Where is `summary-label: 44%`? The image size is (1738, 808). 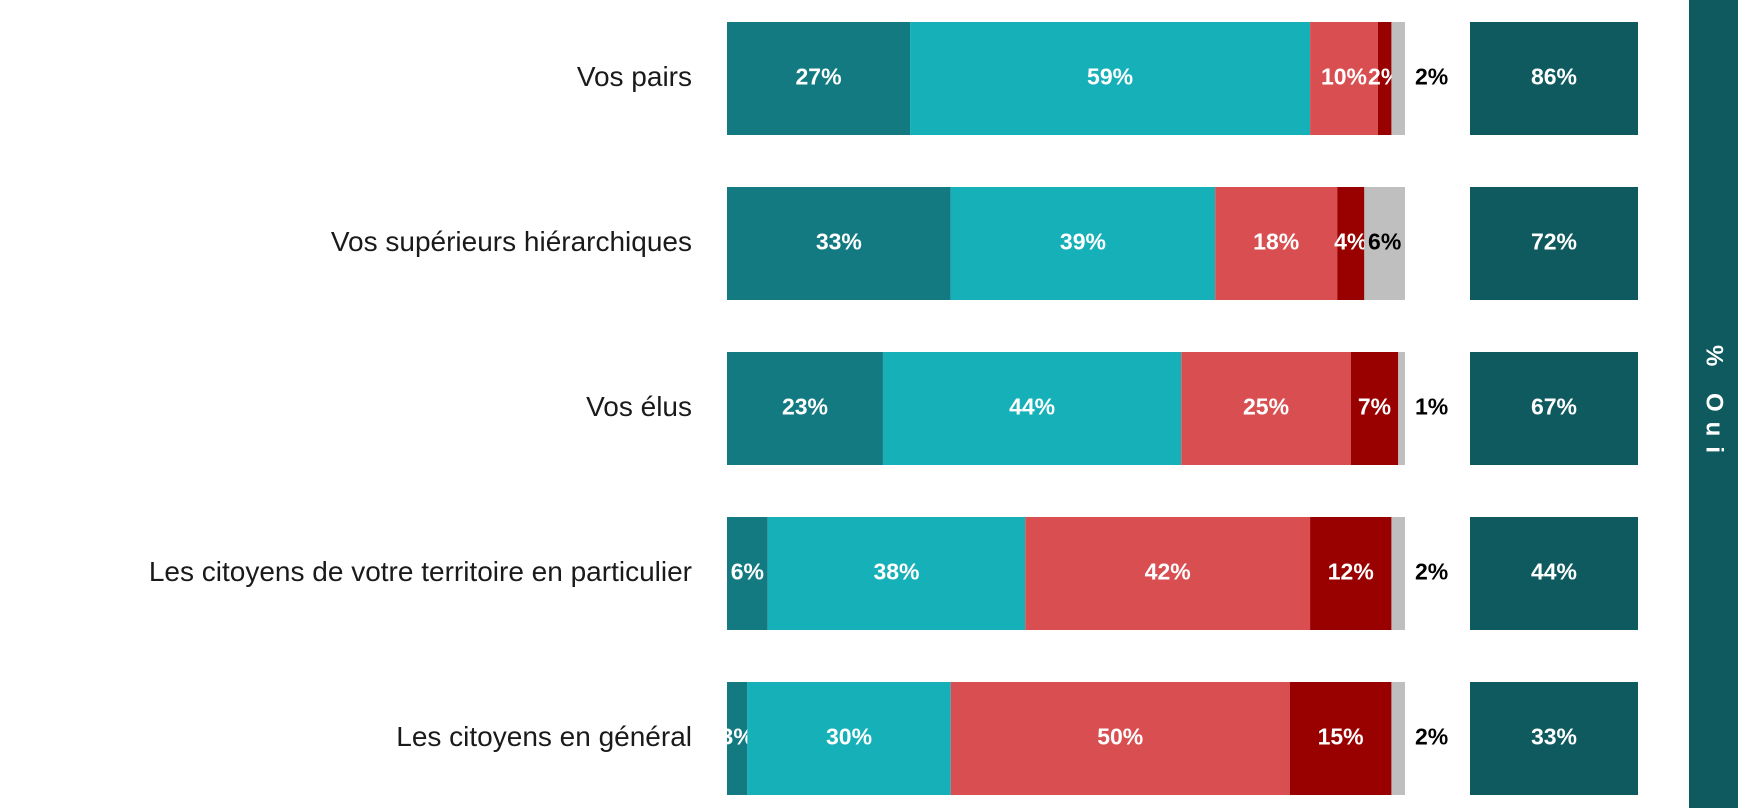 summary-label: 44% is located at coordinates (1554, 572).